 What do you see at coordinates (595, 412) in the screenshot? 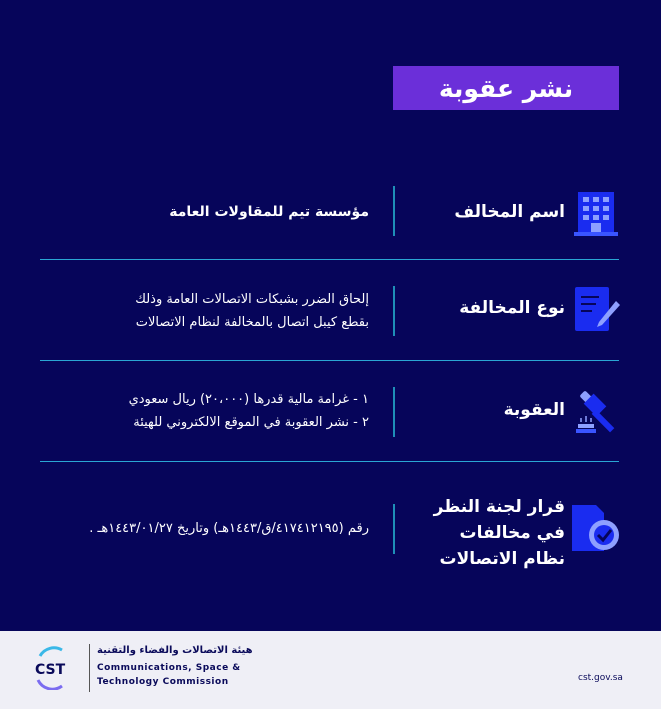
I see `gavel-icon` at bounding box center [595, 412].